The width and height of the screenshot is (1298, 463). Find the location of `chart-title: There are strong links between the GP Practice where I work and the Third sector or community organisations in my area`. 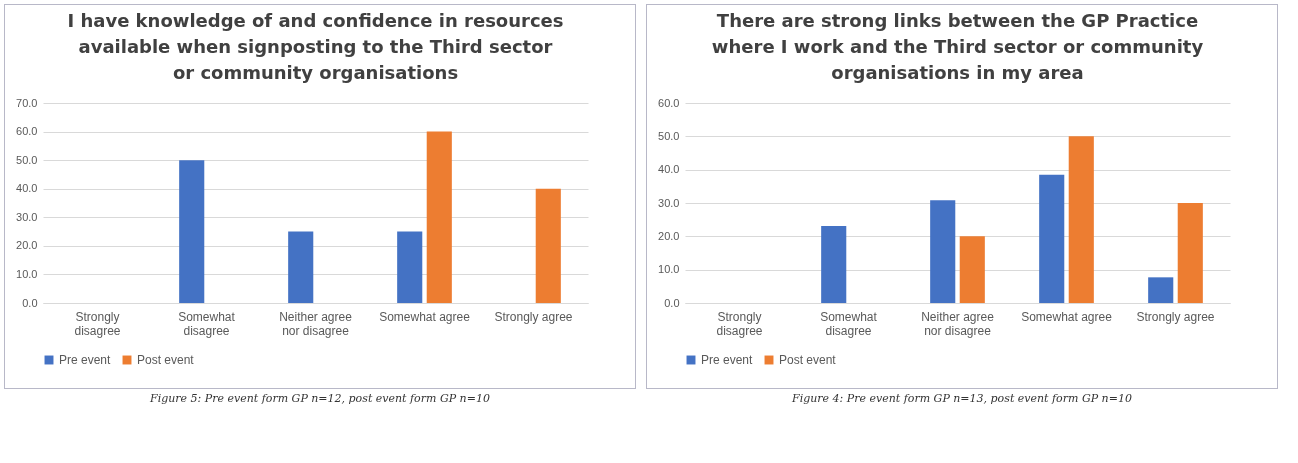

chart-title: There are strong links between the GP Practice where I work and the Third sector or community organisations in my area is located at coordinates (957, 46).